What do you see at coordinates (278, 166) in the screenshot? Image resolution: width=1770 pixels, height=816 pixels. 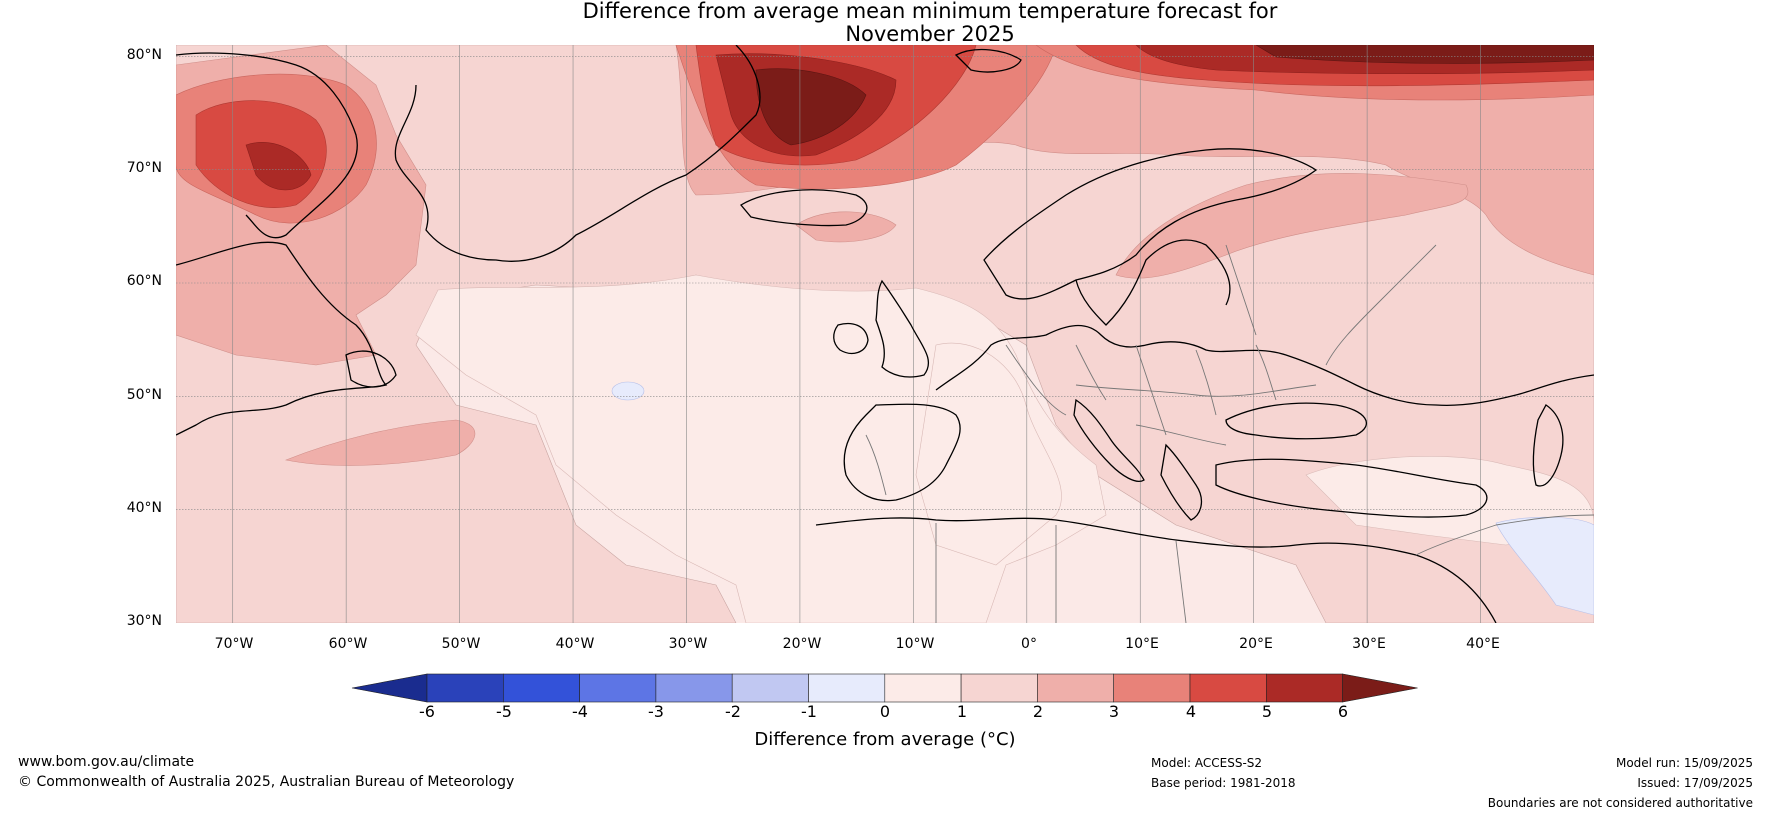 I see `anomaly-region-5-6-baffin` at bounding box center [278, 166].